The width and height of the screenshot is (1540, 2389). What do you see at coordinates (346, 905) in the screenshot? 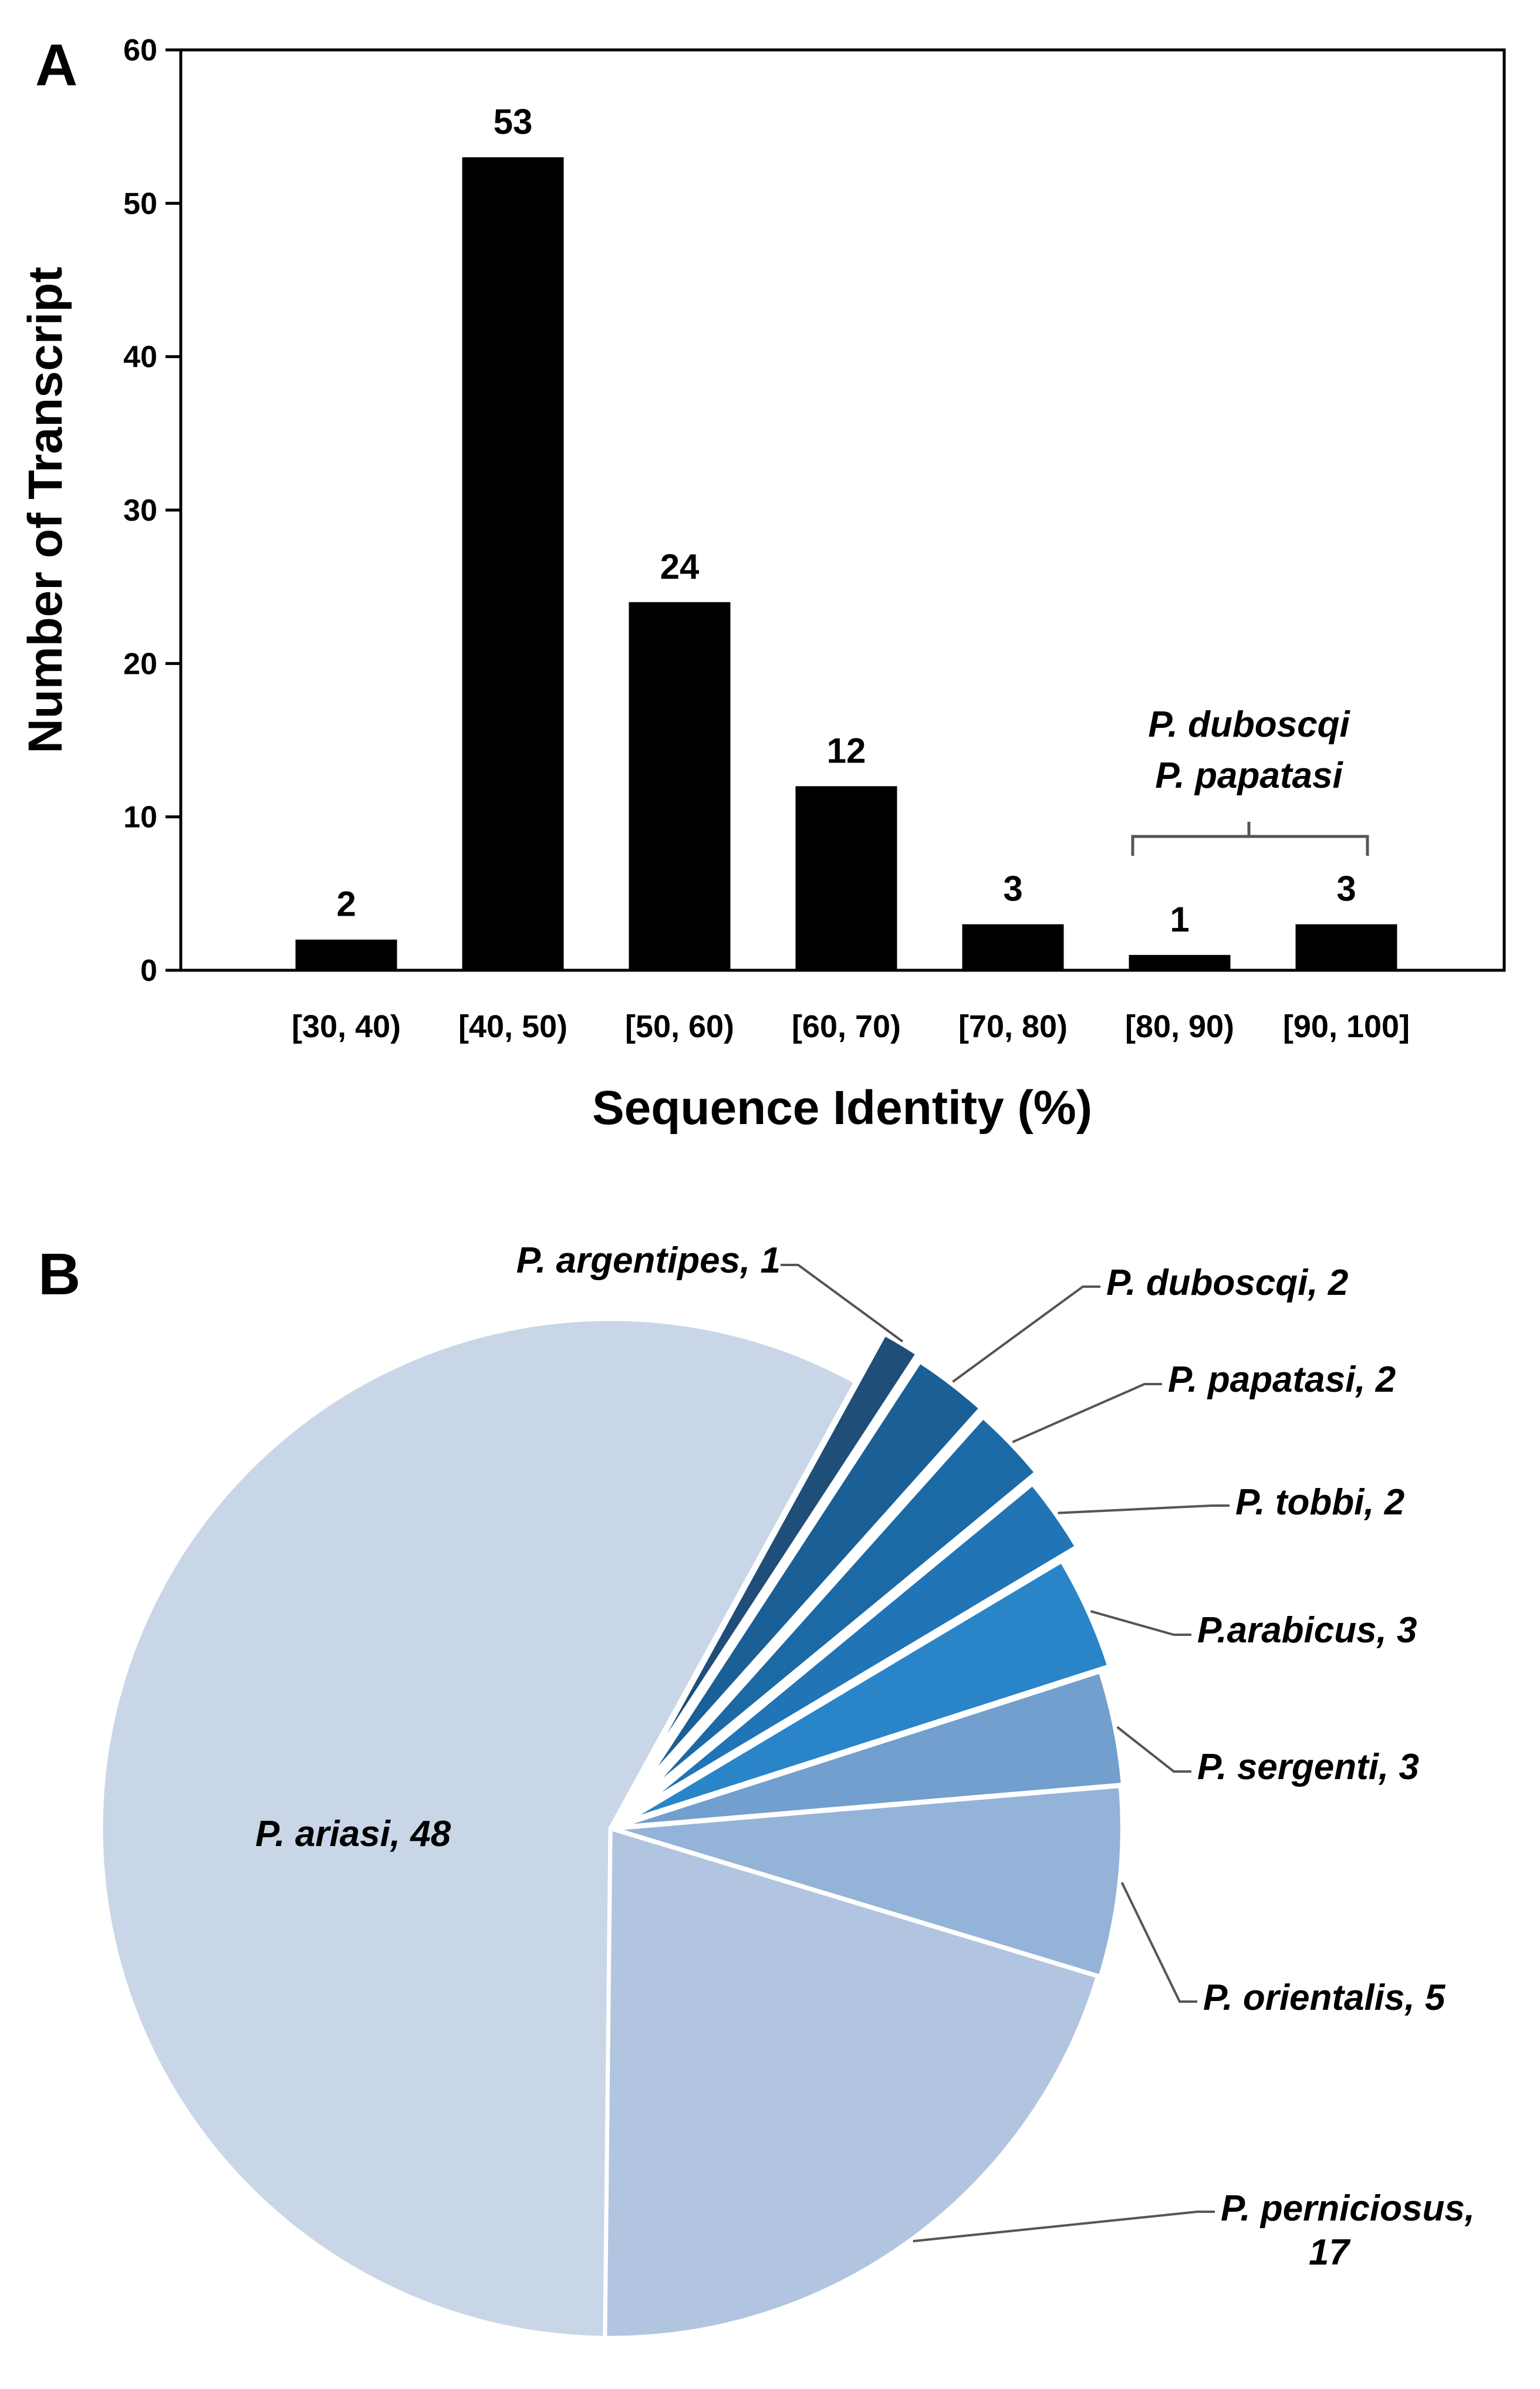
I see `bar-value-label: 2` at bounding box center [346, 905].